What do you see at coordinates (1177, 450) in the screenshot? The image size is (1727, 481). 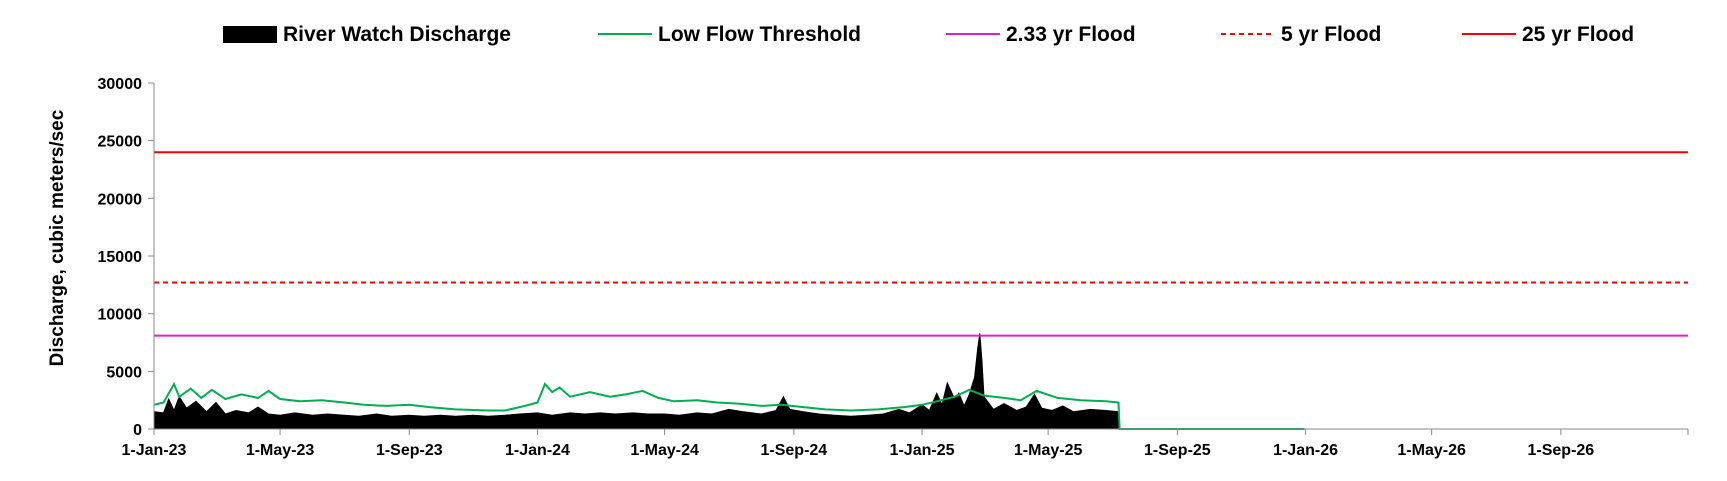 I see `x-tick-label: 1-Sep-25` at bounding box center [1177, 450].